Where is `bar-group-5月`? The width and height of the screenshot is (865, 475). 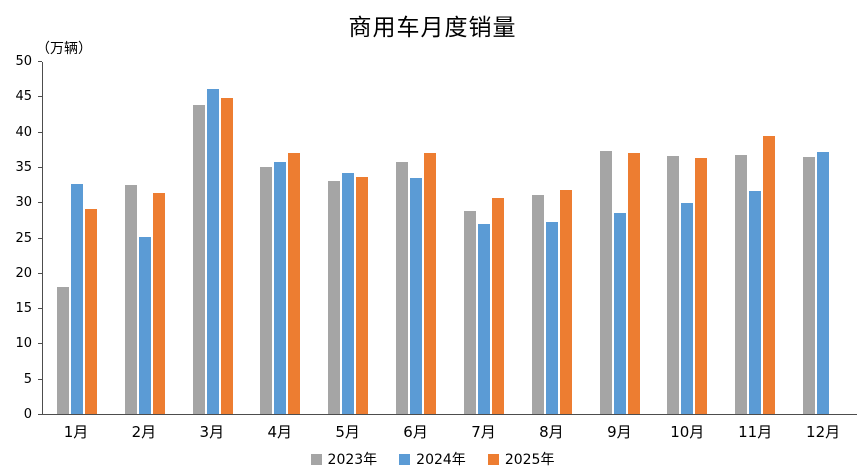
bar-group-5月 is located at coordinates (348, 238).